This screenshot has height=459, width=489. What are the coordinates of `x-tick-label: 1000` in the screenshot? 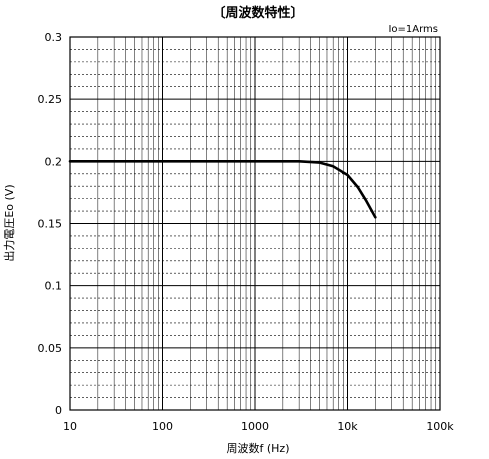 It's located at (255, 426).